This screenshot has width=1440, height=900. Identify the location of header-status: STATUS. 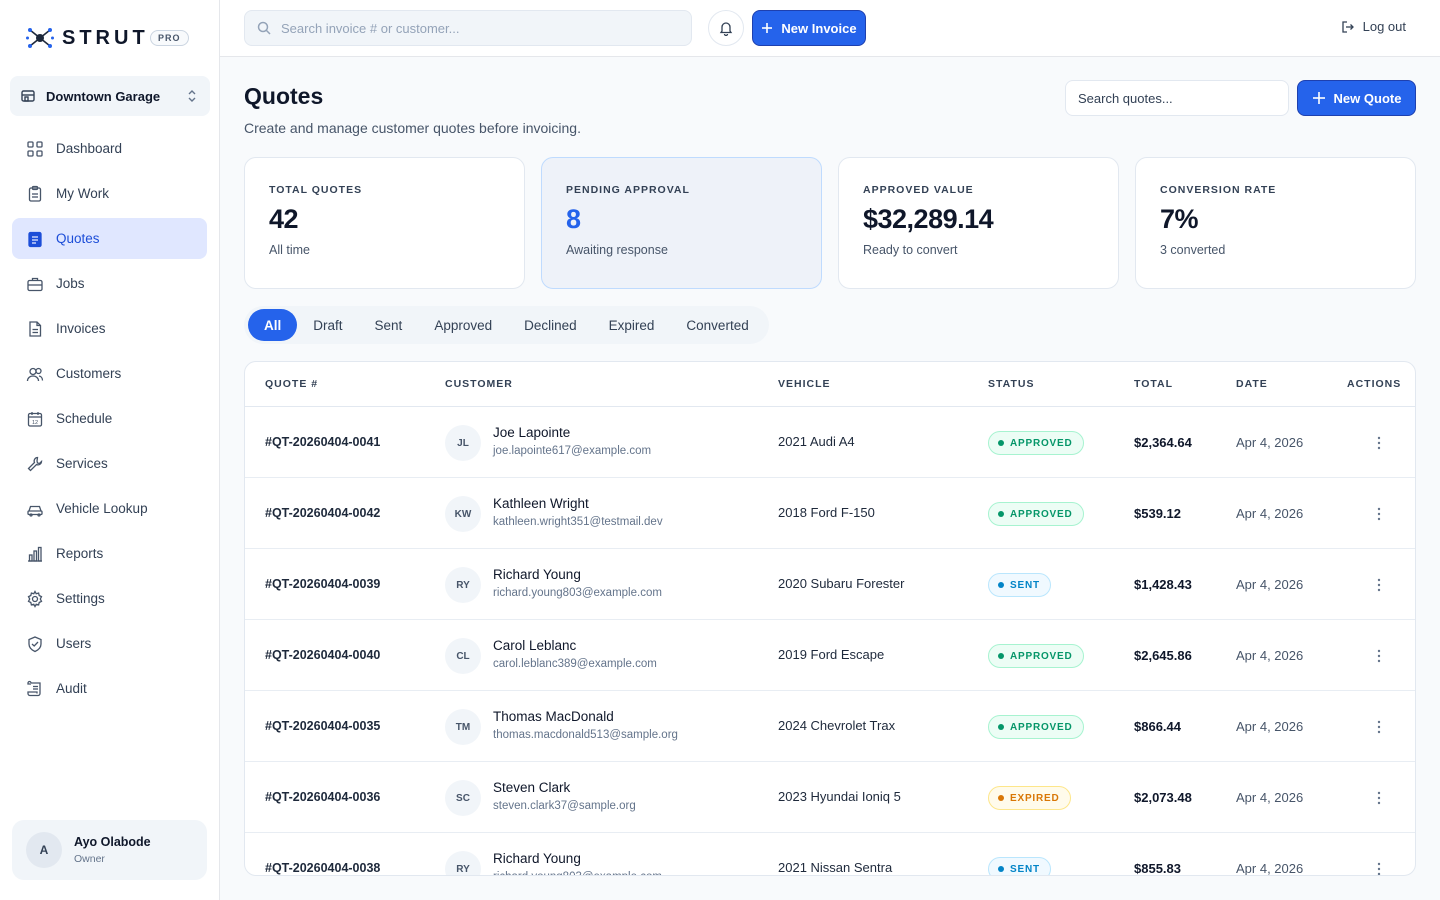
(1011, 384).